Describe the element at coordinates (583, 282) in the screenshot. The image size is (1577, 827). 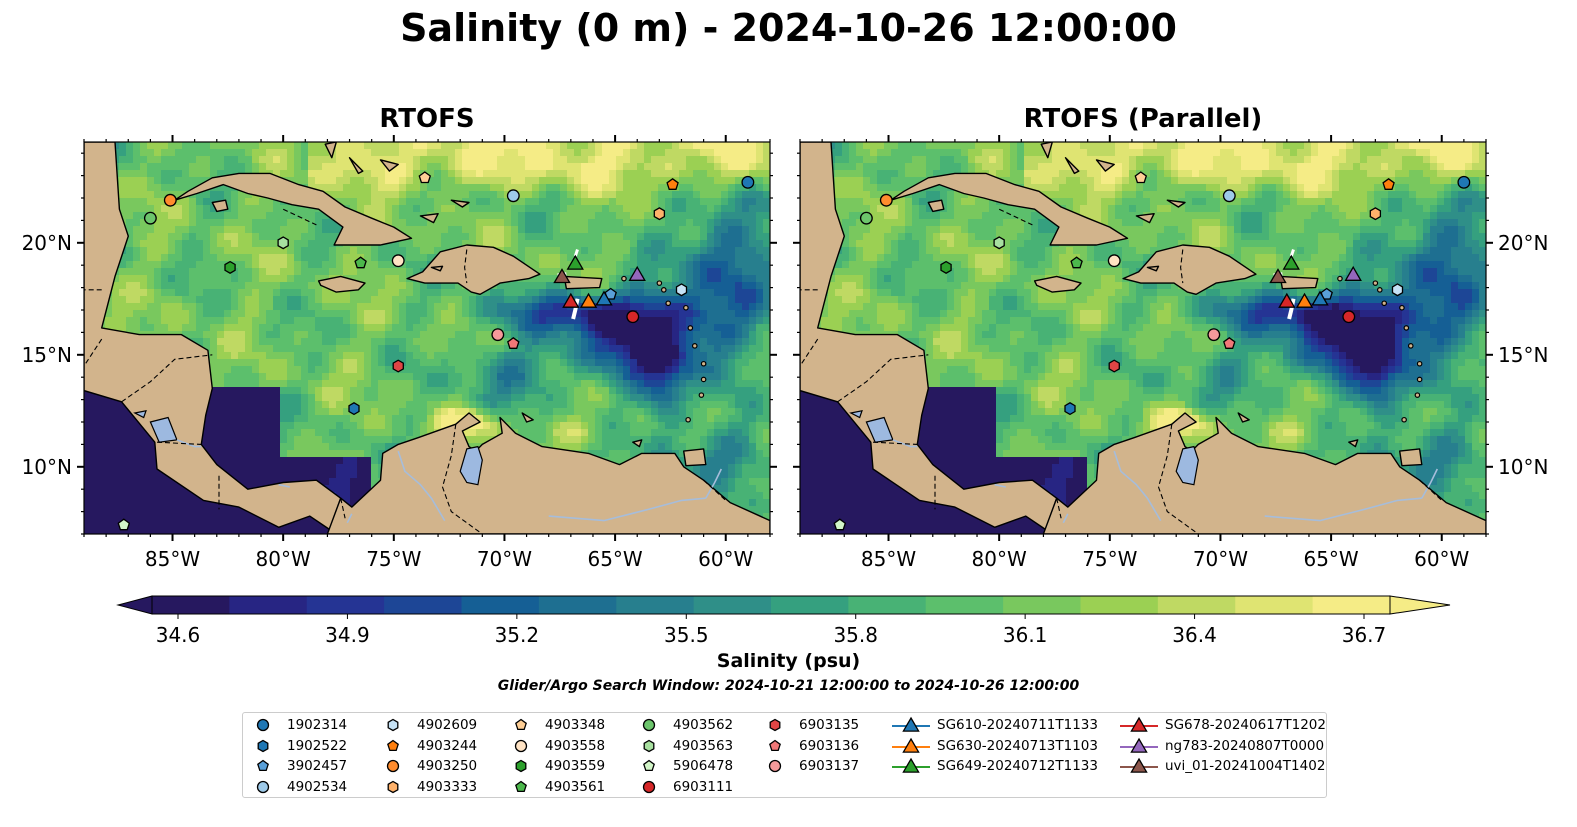
I see `land-puerto-rico` at that location.